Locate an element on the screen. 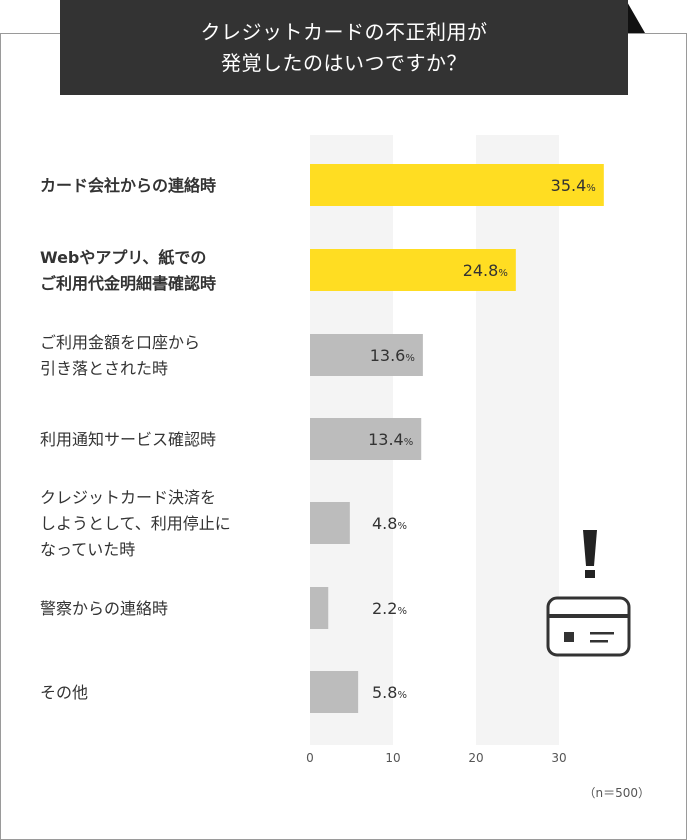 The height and width of the screenshot is (840, 688). value-label: 4.8% is located at coordinates (389, 523).